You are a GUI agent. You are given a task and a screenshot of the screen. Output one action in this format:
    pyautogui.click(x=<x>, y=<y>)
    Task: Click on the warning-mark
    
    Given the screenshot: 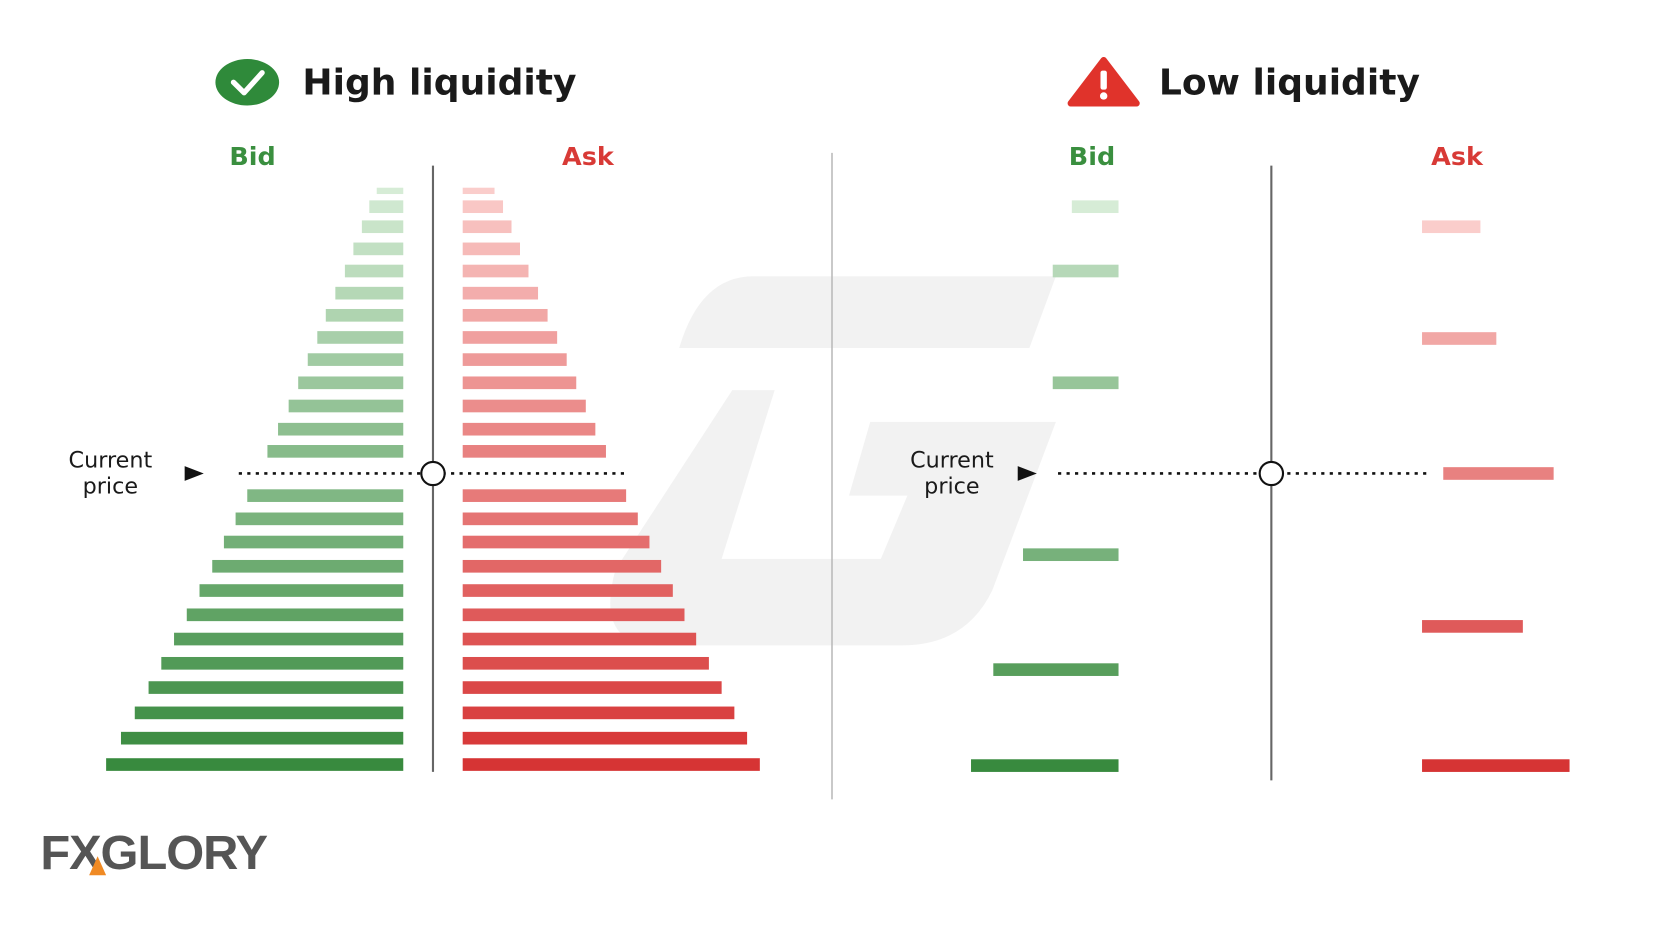 What is the action you would take?
    pyautogui.click(x=1103, y=80)
    